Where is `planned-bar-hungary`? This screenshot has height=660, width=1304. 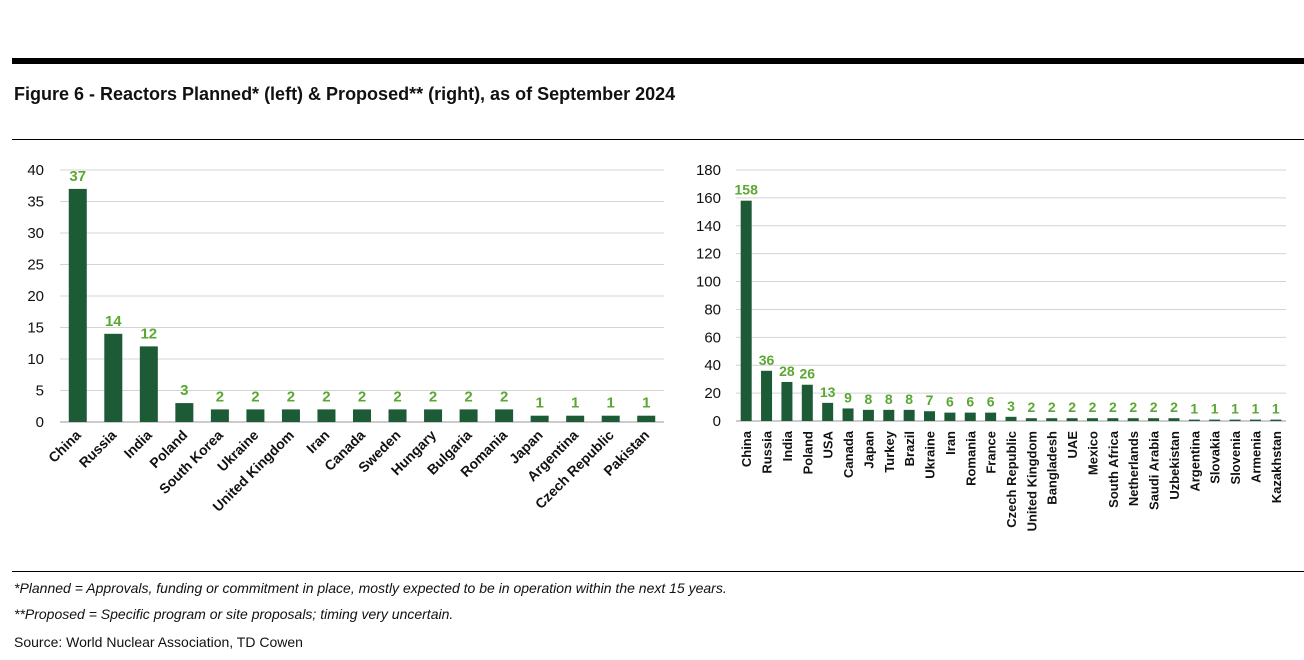 planned-bar-hungary is located at coordinates (433, 415).